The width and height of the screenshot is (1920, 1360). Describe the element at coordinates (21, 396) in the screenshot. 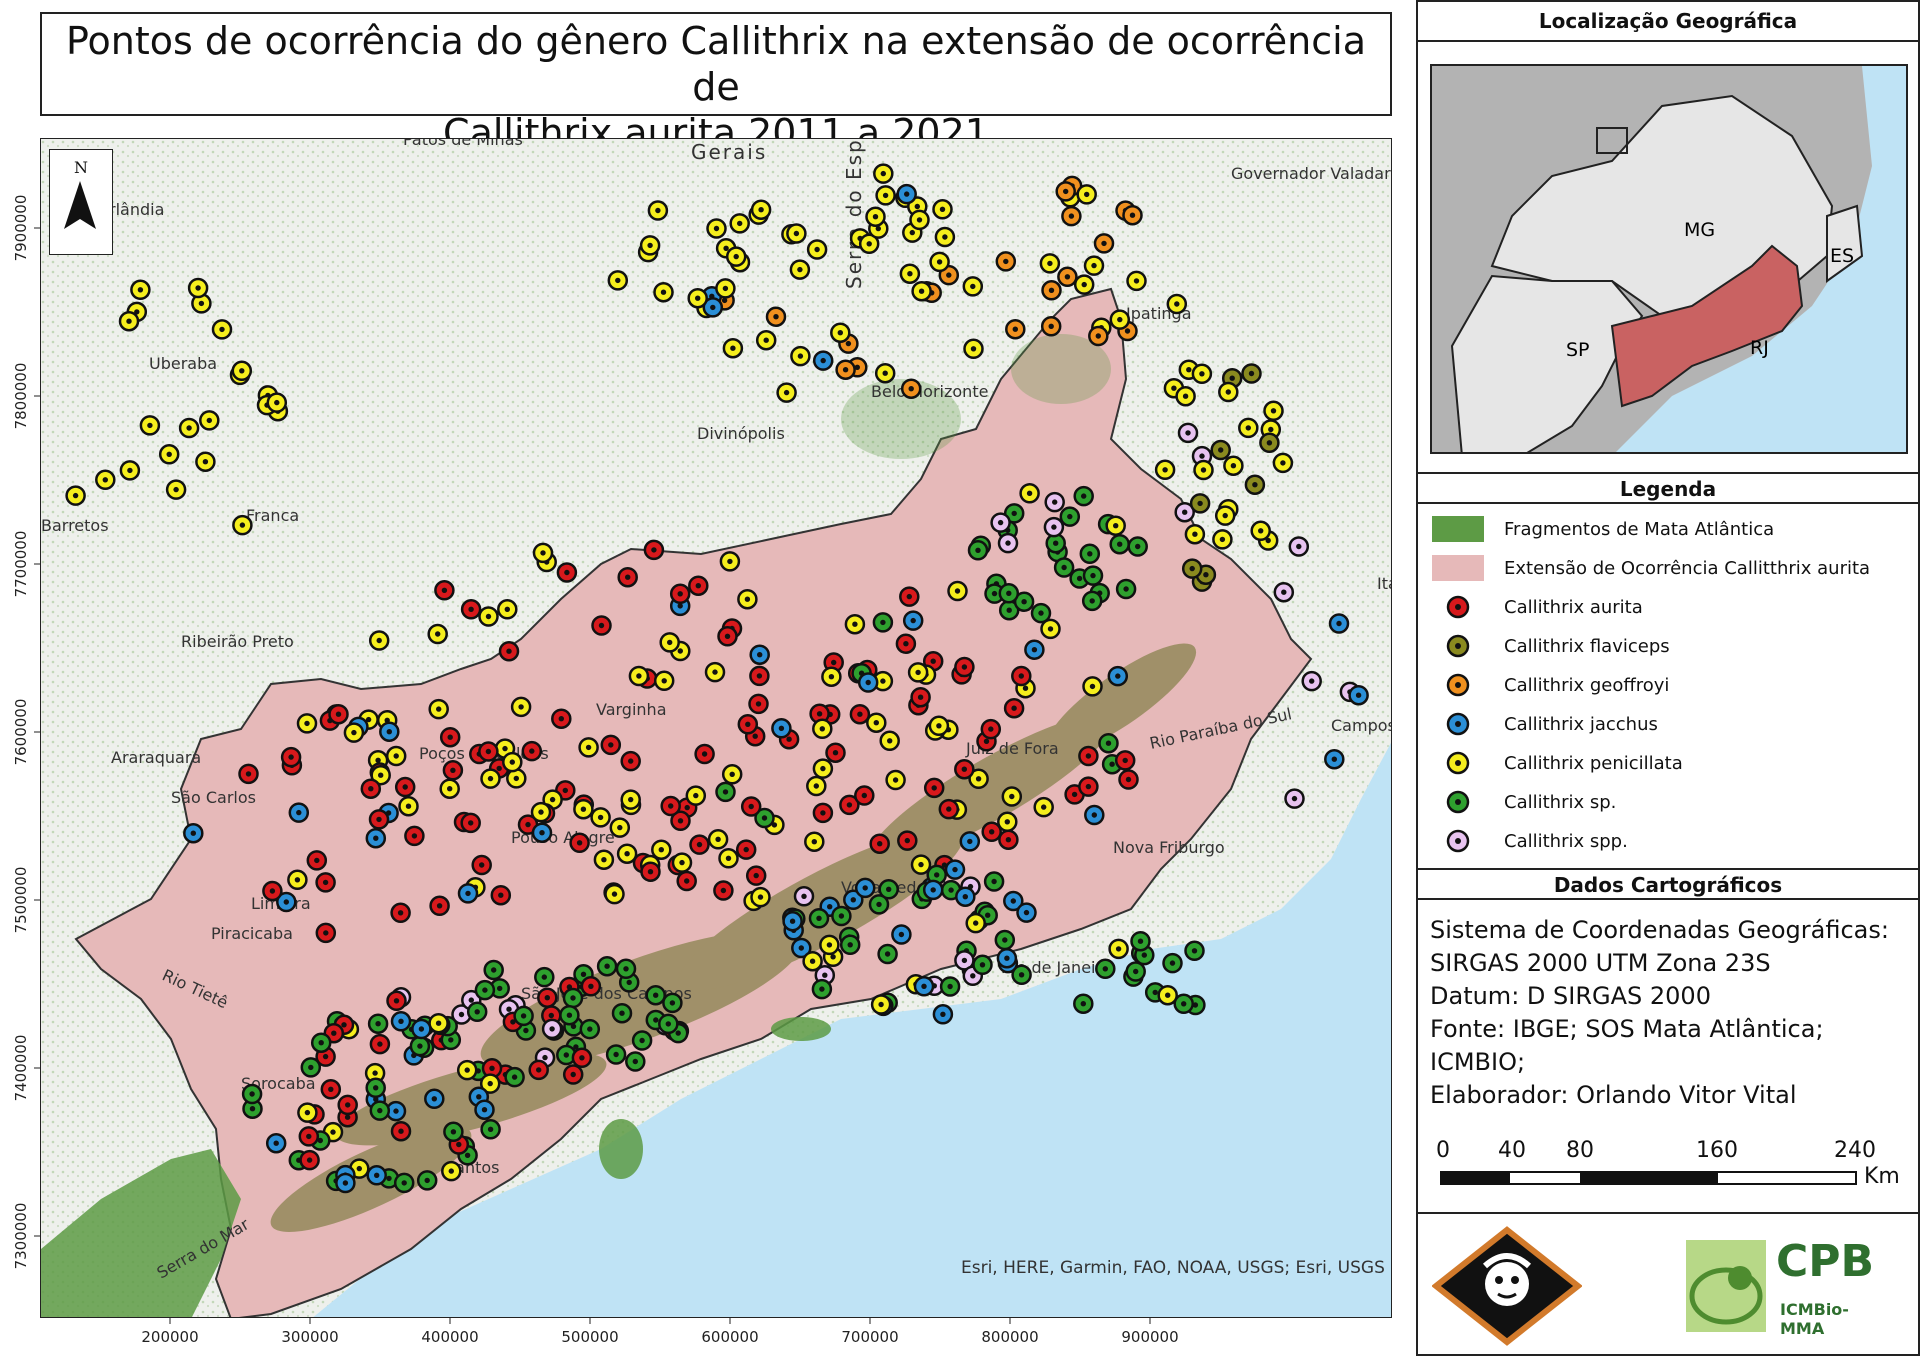

I see `y-tick-label: 7800000` at that location.